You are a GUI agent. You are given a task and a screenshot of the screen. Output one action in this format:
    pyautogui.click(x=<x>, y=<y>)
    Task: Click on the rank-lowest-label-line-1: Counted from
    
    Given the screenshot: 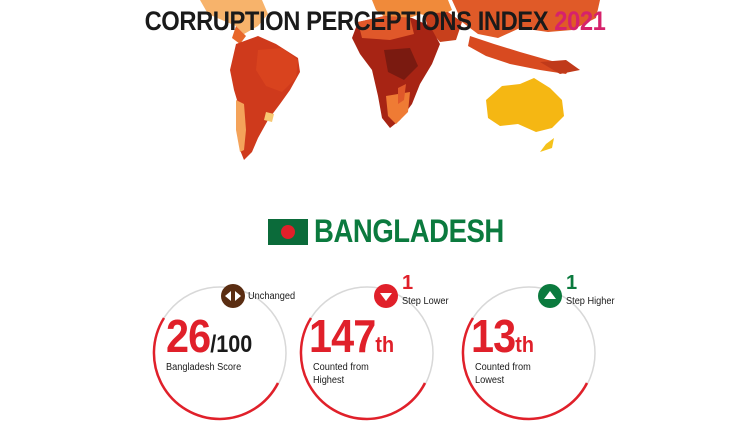 What is the action you would take?
    pyautogui.click(x=503, y=367)
    